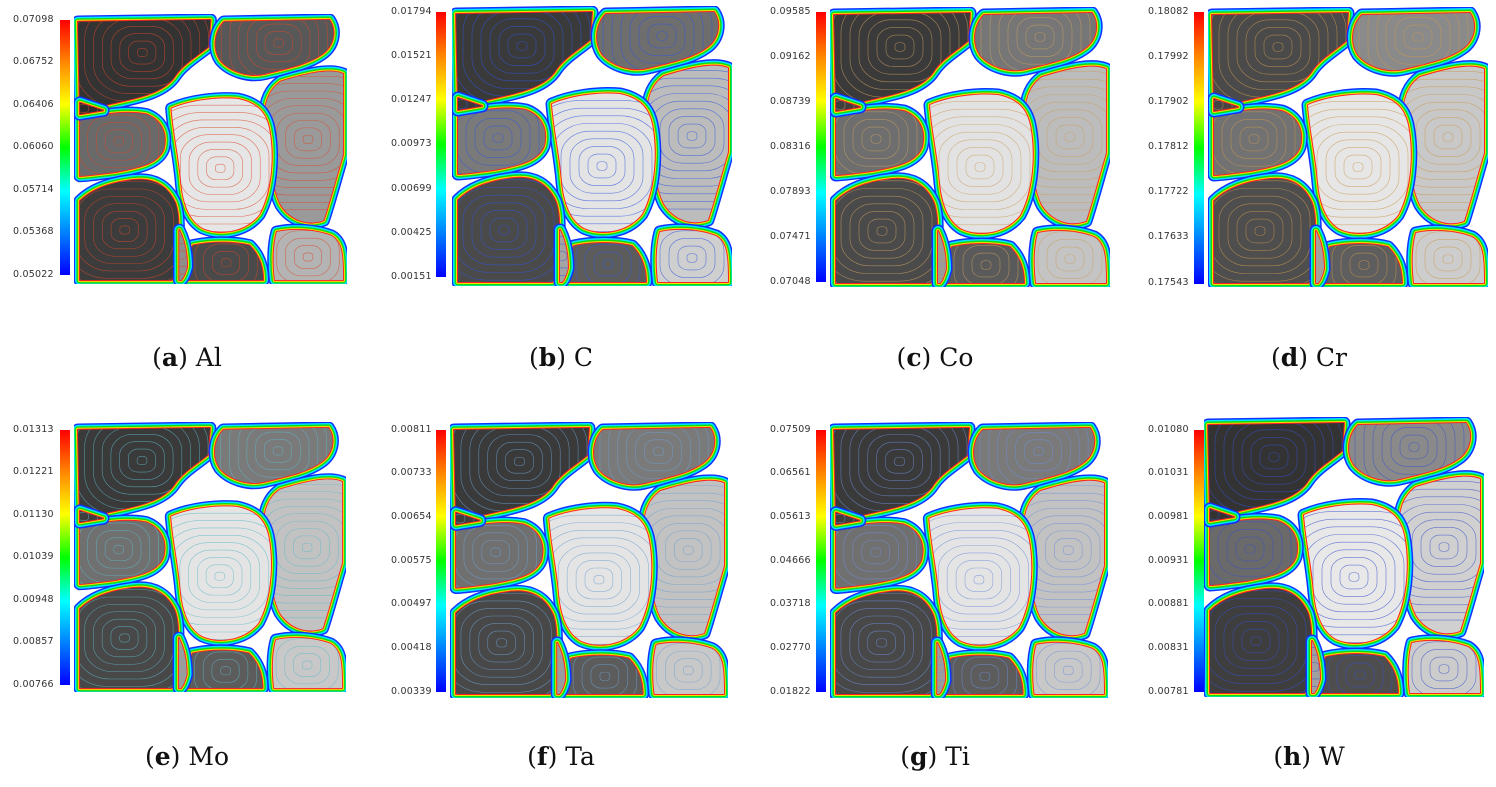 Image resolution: width=1496 pixels, height=787 pixels. I want to click on colorbar-tick: 0.00654, so click(411, 516).